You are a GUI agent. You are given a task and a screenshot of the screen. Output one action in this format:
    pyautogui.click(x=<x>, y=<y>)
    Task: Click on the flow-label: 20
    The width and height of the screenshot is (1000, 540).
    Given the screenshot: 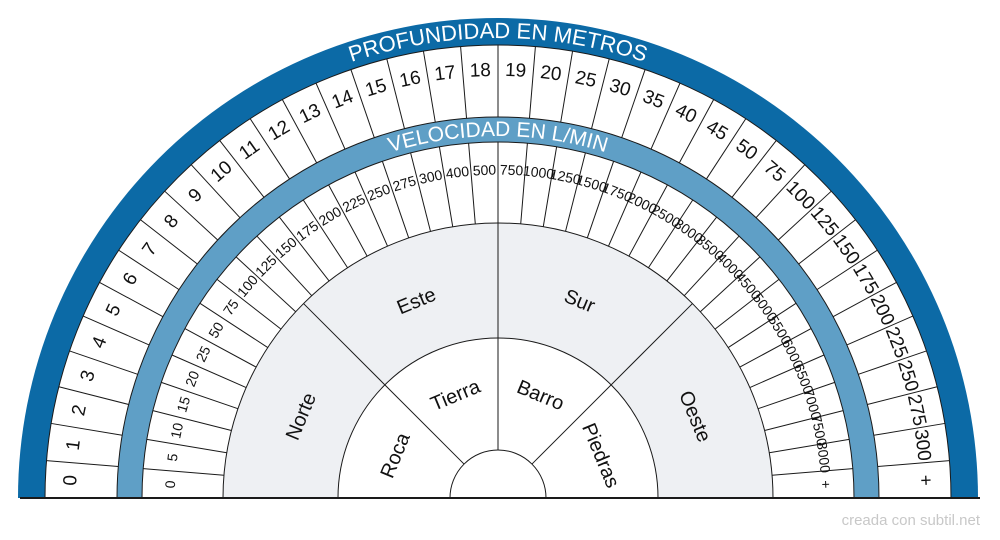 What is the action you would take?
    pyautogui.click(x=192, y=378)
    